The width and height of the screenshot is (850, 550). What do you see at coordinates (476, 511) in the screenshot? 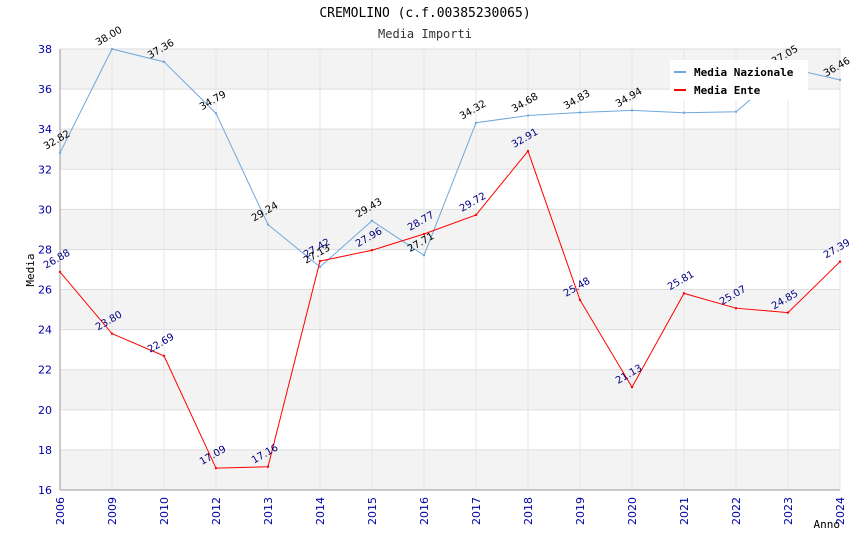
I see `x-tick-label: 2017` at bounding box center [476, 511].